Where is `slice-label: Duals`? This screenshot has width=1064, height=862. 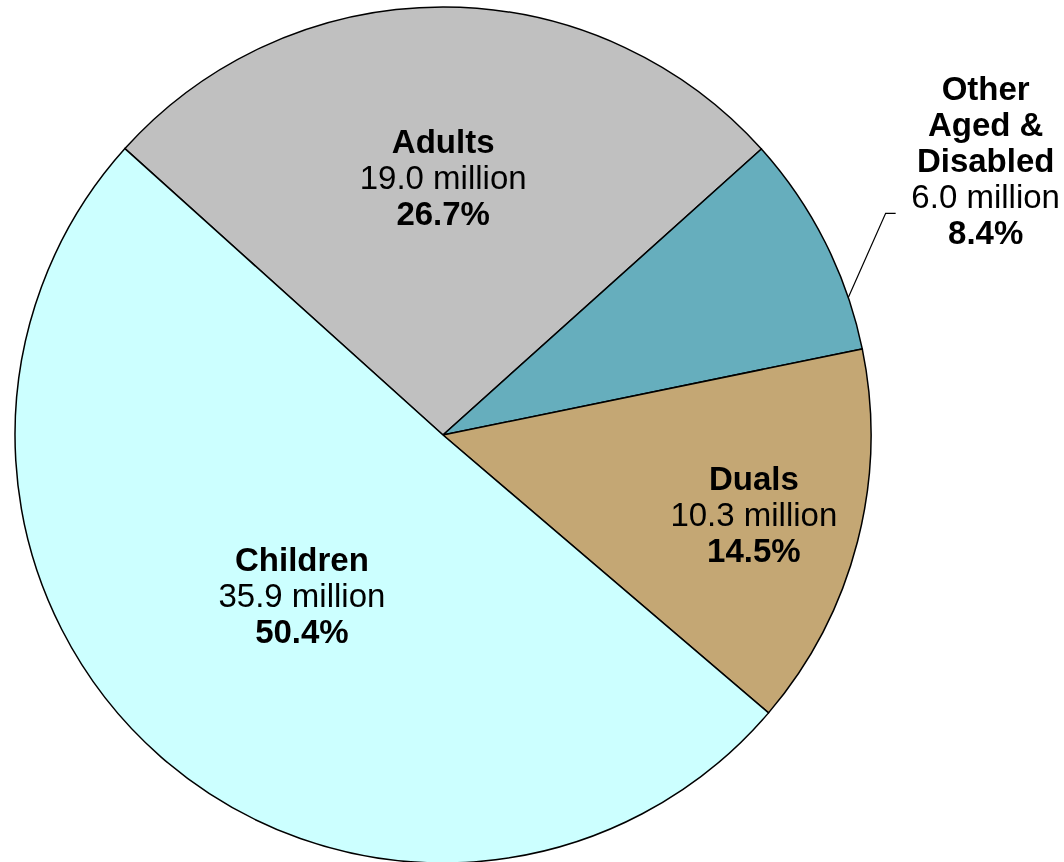
slice-label: Duals is located at coordinates (753, 479).